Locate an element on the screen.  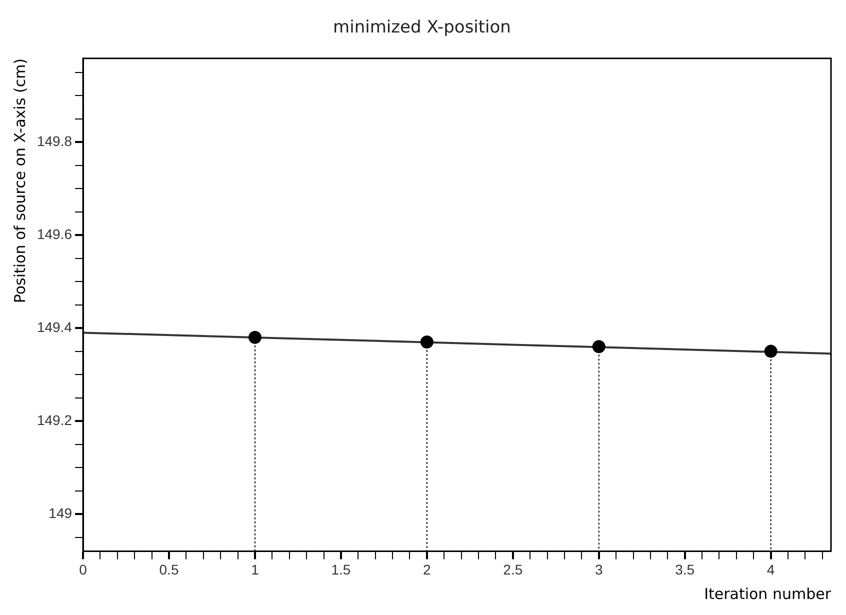
y-tick-label: 149.8 is located at coordinates (54, 140).